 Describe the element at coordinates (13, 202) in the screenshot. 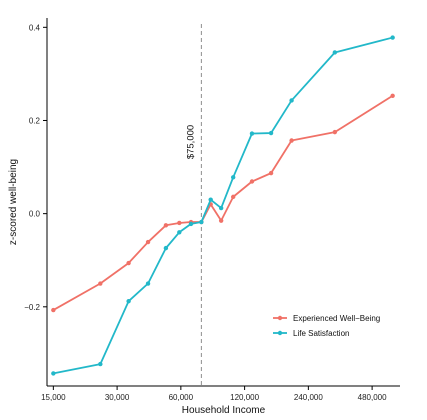

I see `y-axis-title: z-scored well-being` at that location.